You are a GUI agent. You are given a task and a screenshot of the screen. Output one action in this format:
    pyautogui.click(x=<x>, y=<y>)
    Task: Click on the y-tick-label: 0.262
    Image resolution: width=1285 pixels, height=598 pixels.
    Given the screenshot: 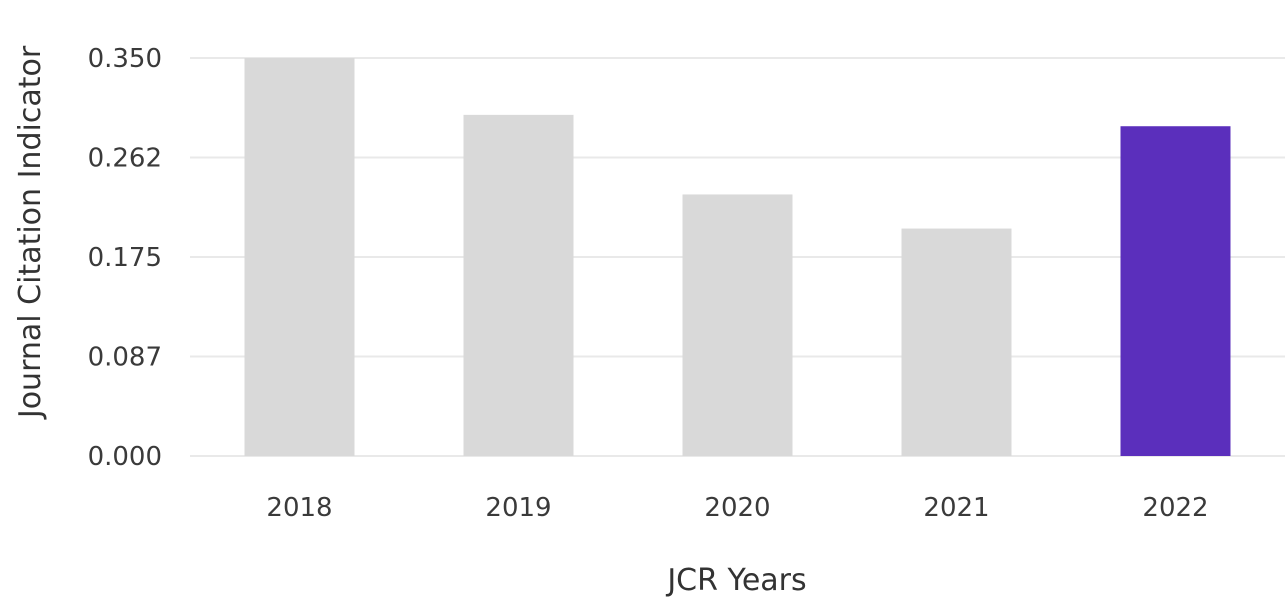 What is the action you would take?
    pyautogui.click(x=125, y=159)
    